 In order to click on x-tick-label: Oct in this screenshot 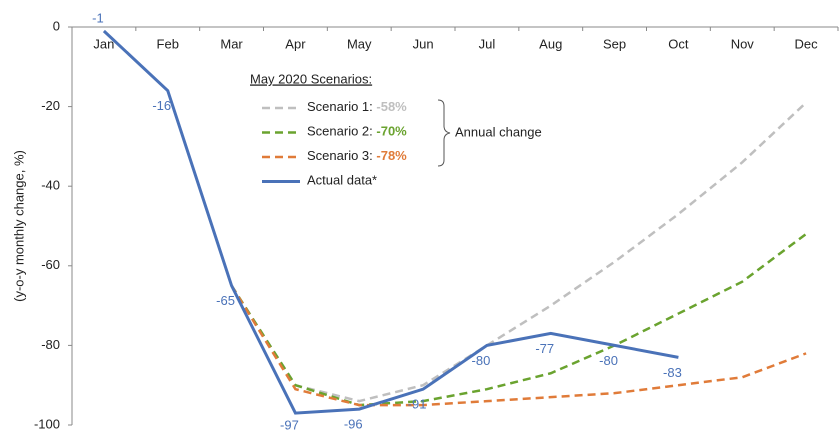, I will do `click(678, 43)`.